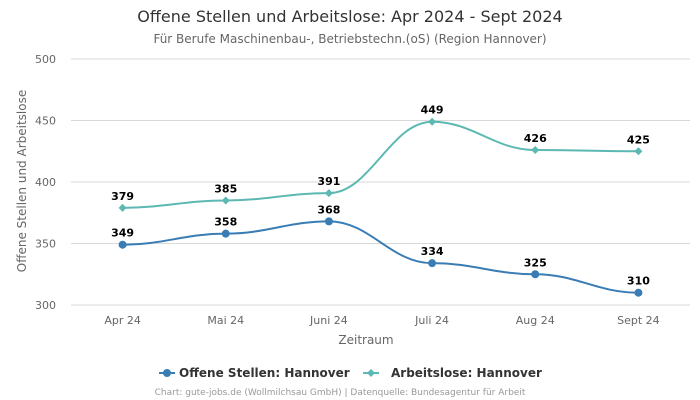  I want to click on x-tick-label: Juni 24, so click(328, 320).